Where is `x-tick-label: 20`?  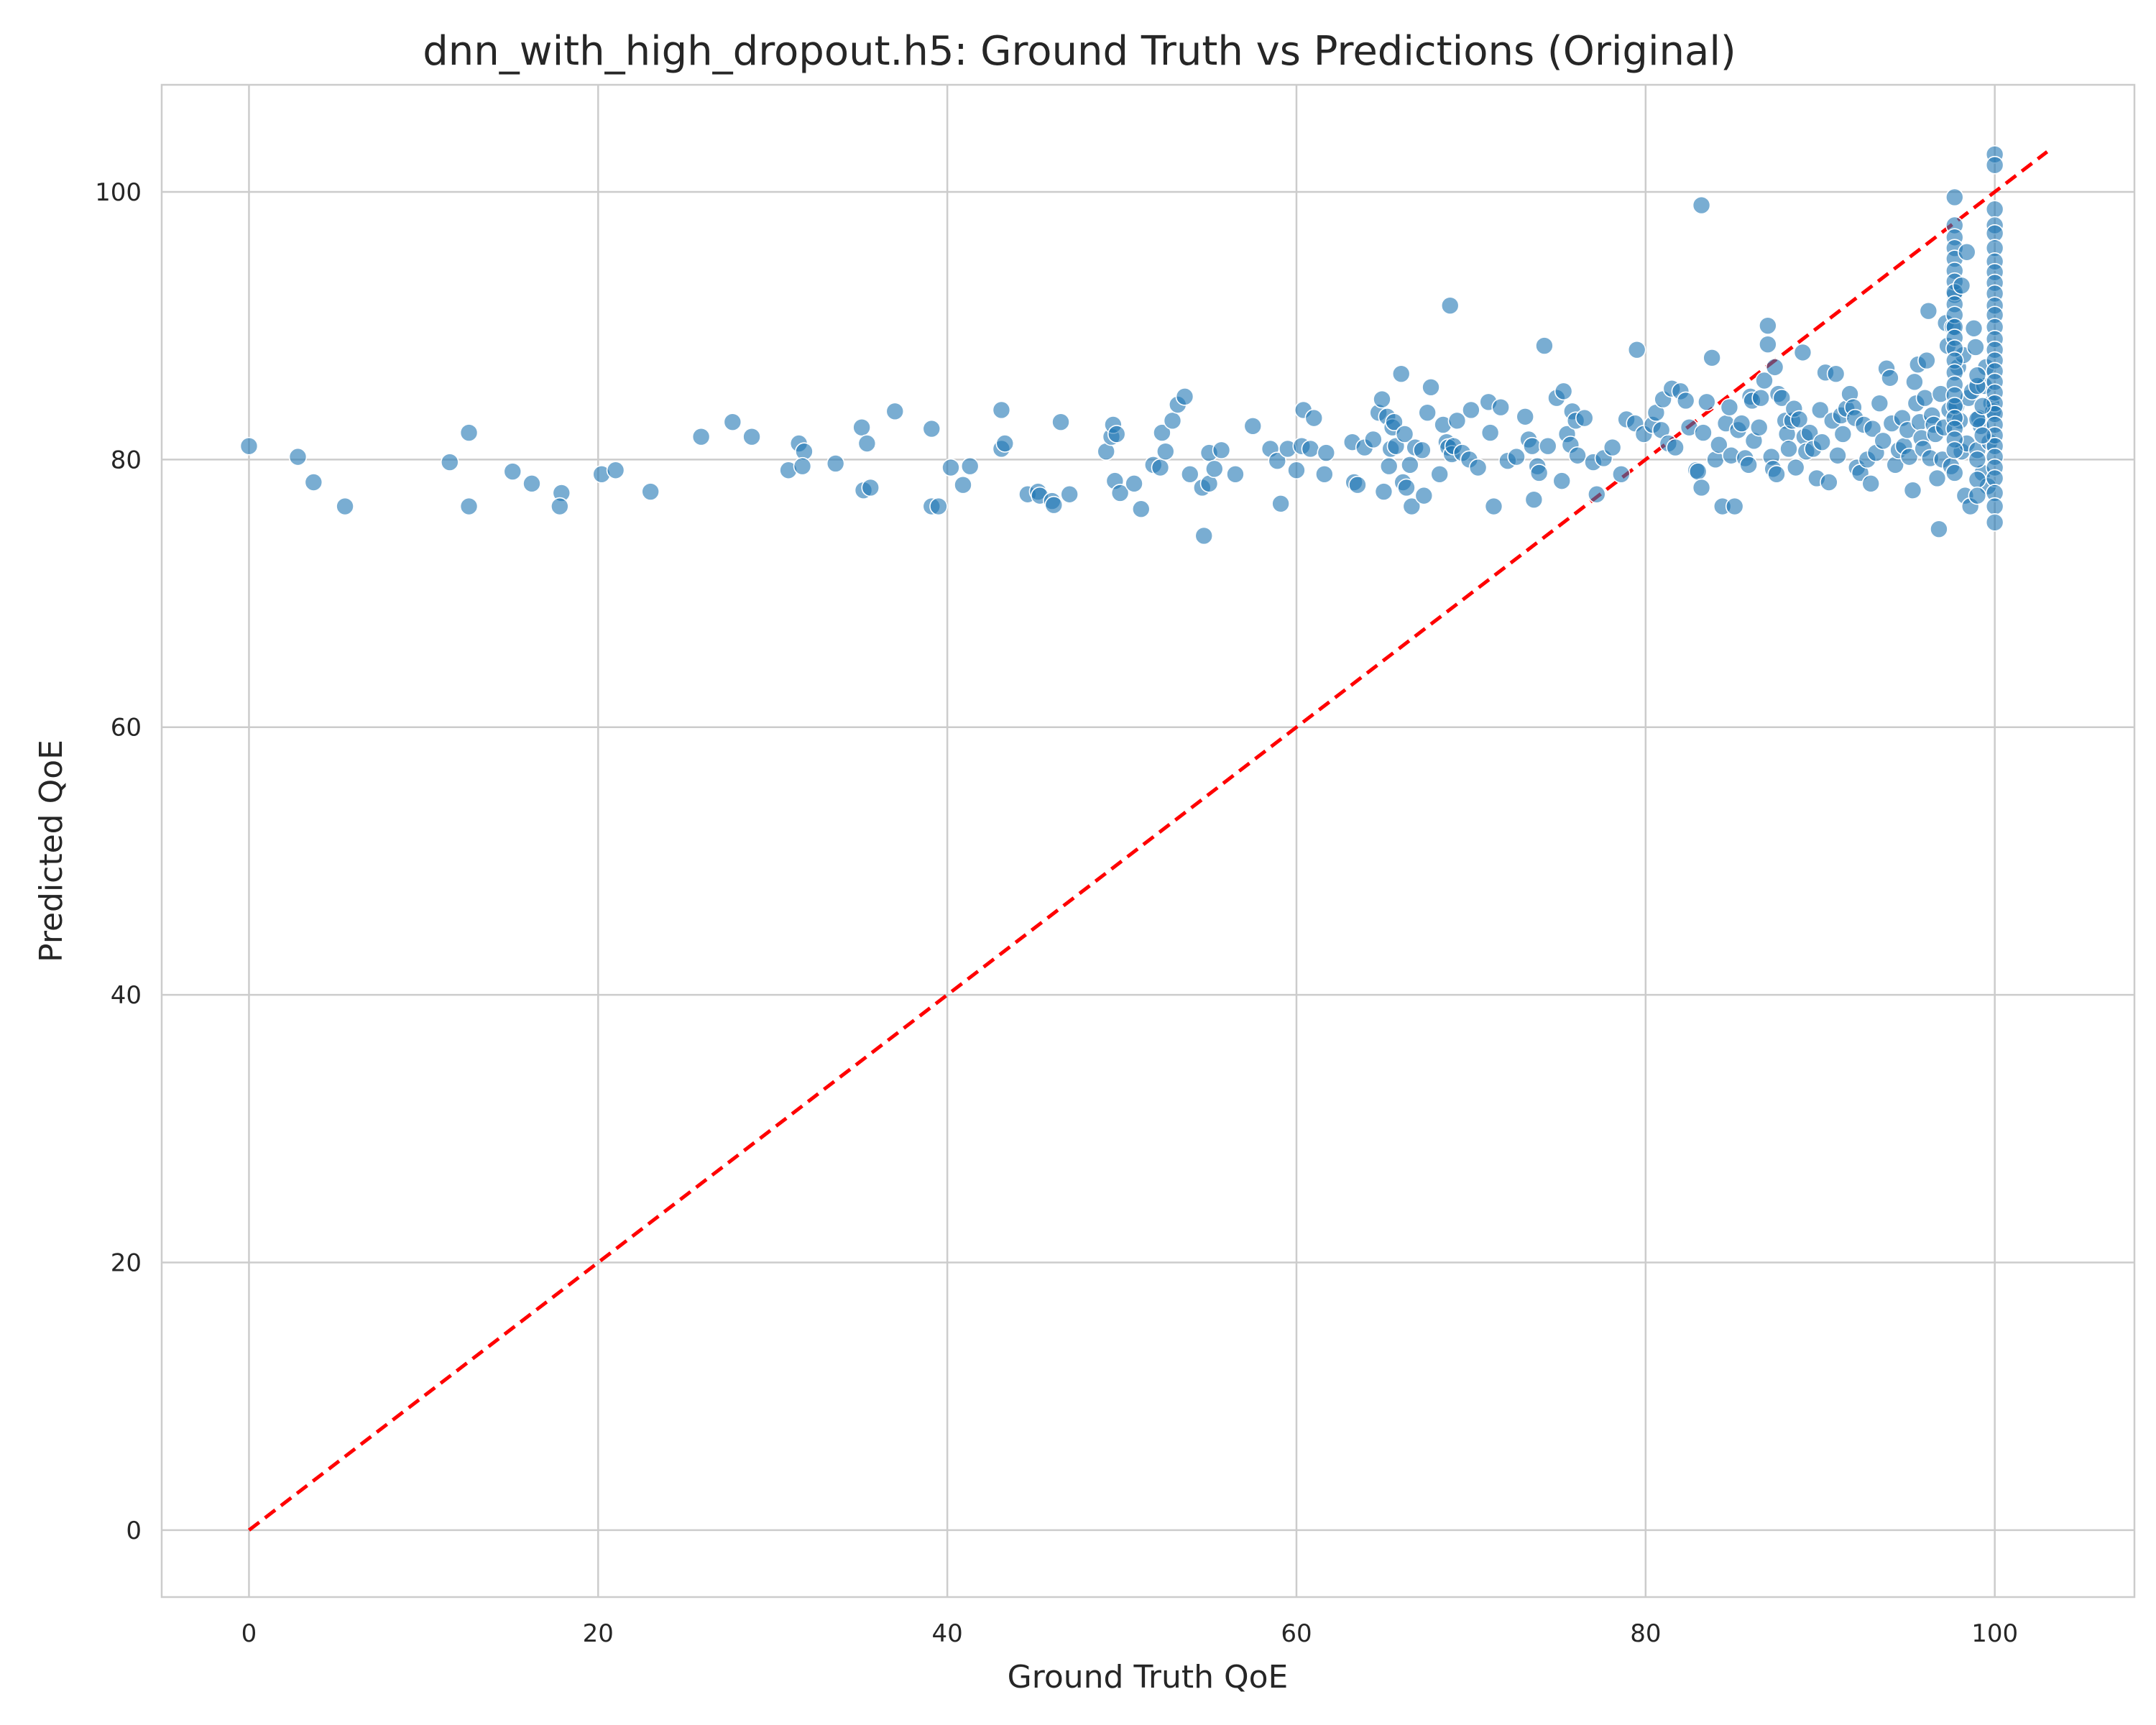
x-tick-label: 20 is located at coordinates (598, 1633).